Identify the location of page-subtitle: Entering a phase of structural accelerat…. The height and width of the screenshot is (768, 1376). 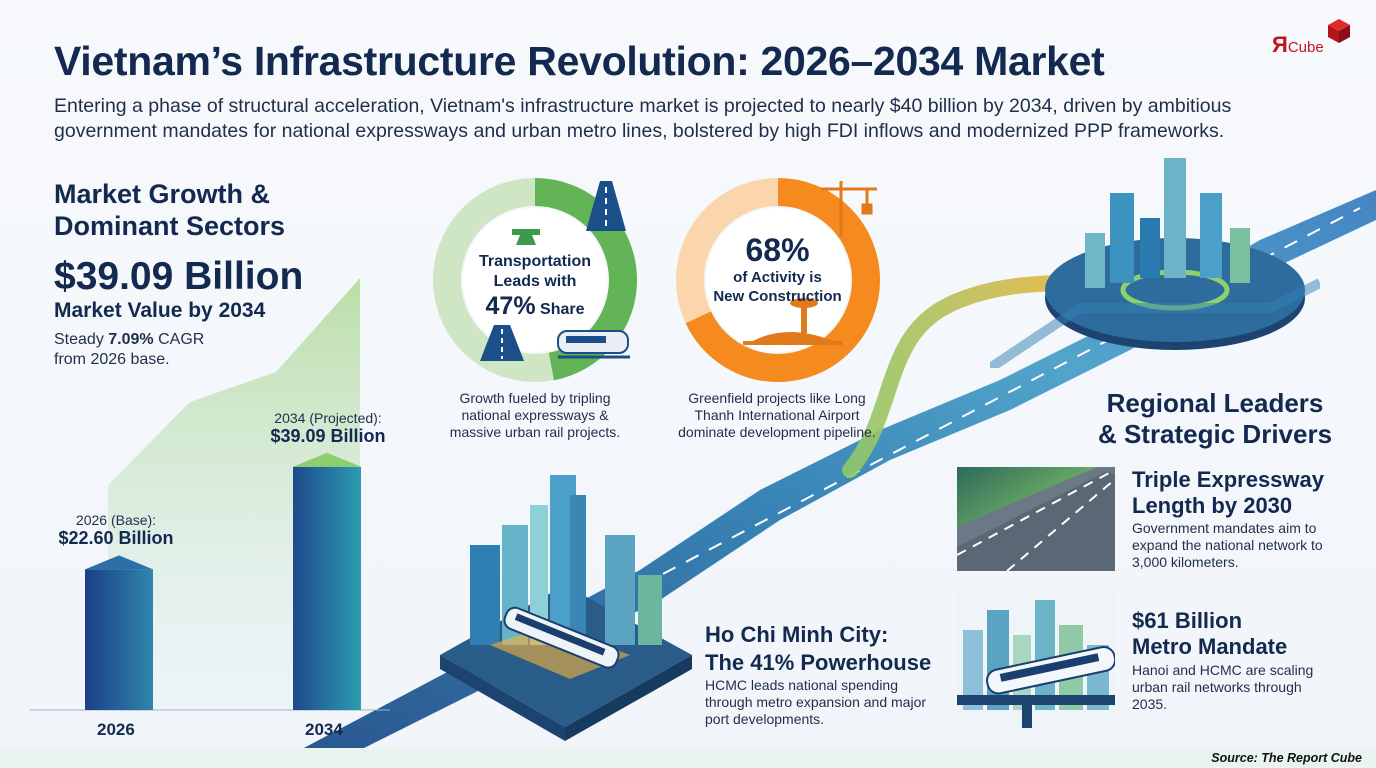
(643, 118).